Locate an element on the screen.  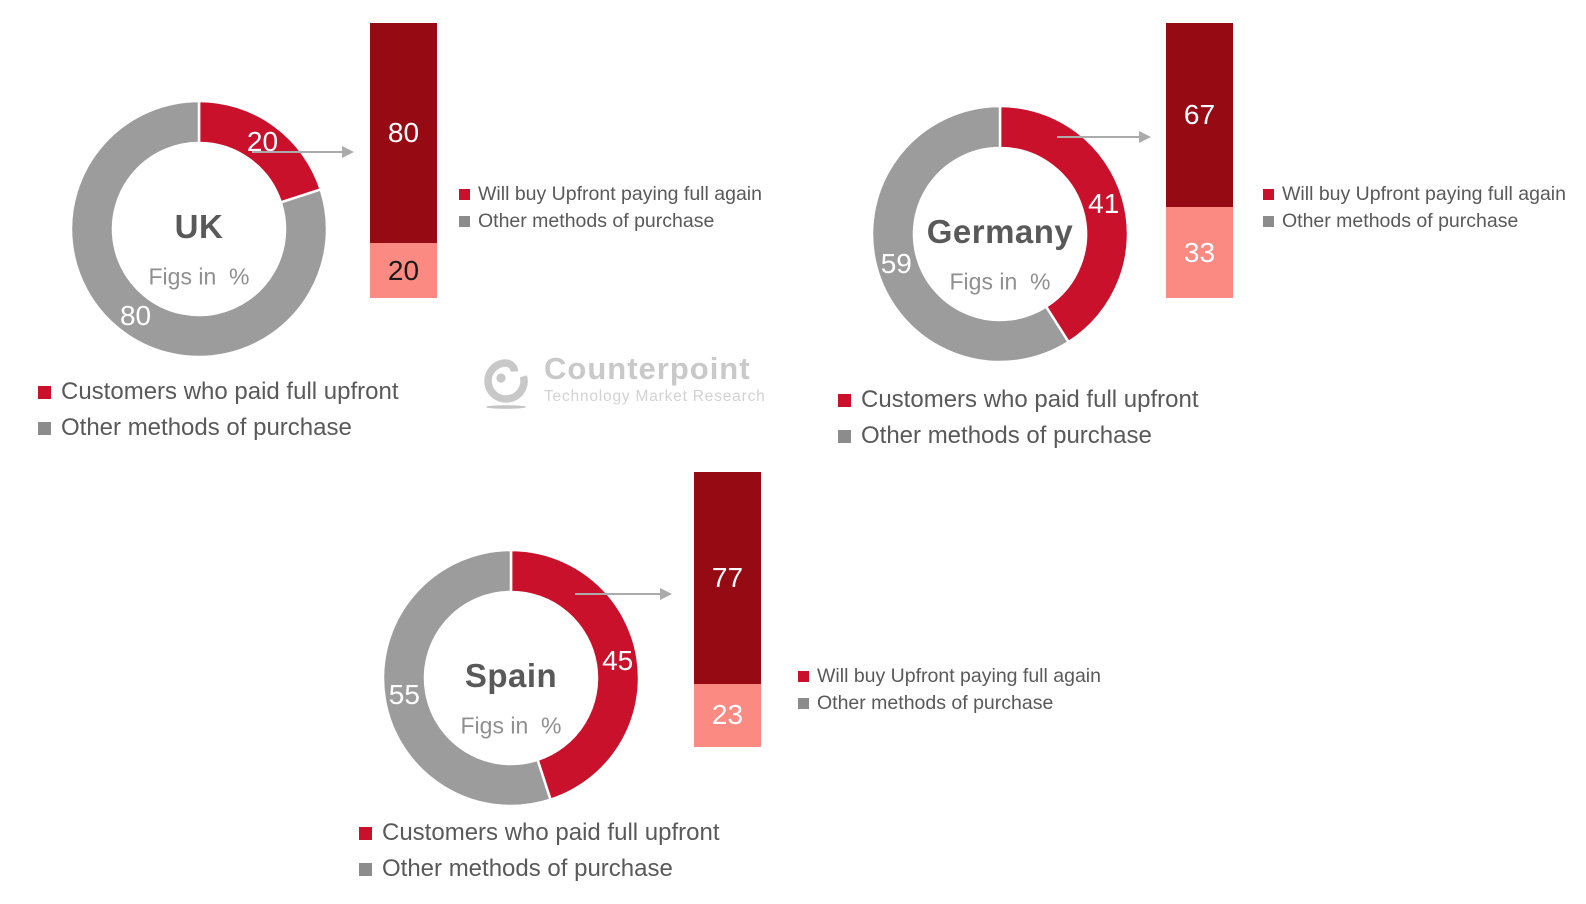
spain-bar-will-buy-value: 77 is located at coordinates (727, 577).